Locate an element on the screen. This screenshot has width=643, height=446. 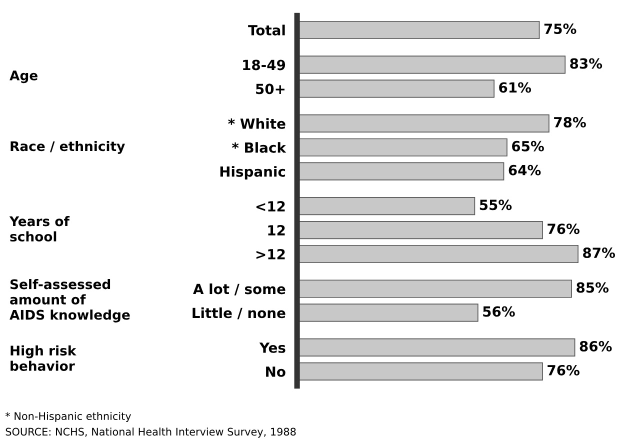
y-tick-label: * Black is located at coordinates (259, 147).